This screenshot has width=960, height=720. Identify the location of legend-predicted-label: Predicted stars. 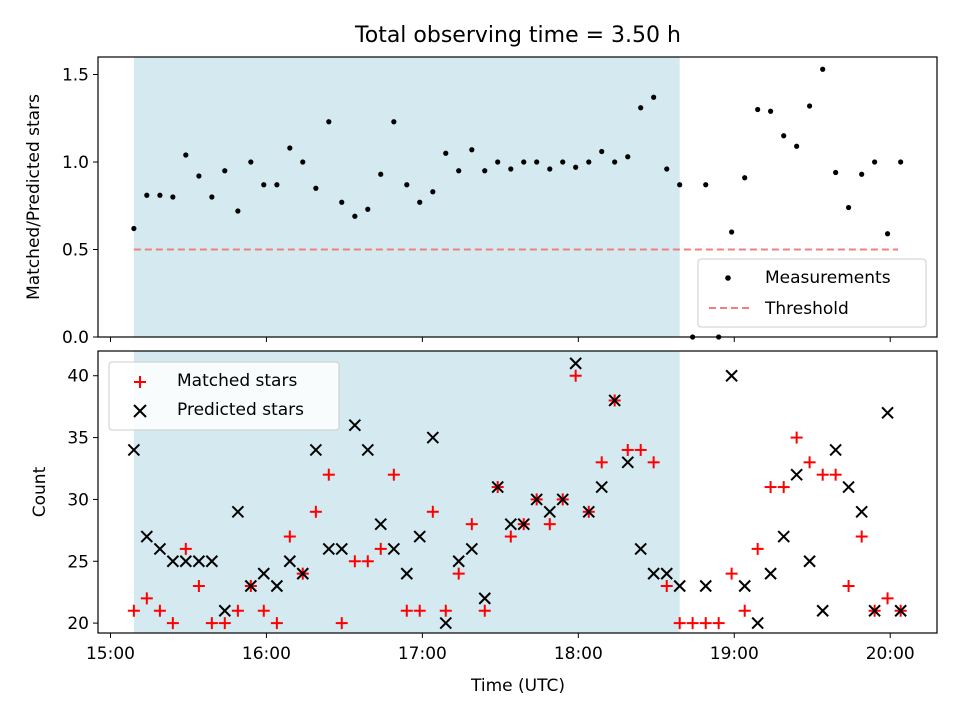
(240, 410).